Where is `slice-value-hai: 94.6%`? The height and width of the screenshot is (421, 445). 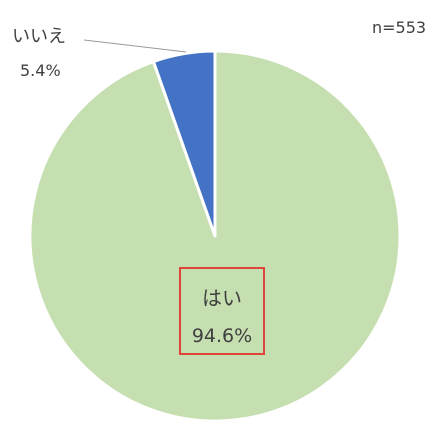
slice-value-hai: 94.6% is located at coordinates (222, 336).